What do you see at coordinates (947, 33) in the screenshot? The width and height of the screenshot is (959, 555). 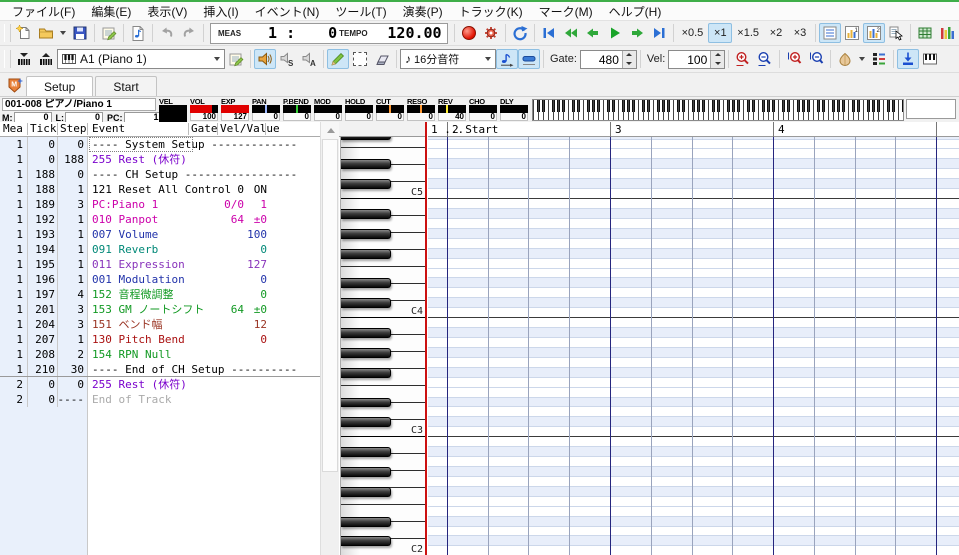 I see `velocity-bars-button` at bounding box center [947, 33].